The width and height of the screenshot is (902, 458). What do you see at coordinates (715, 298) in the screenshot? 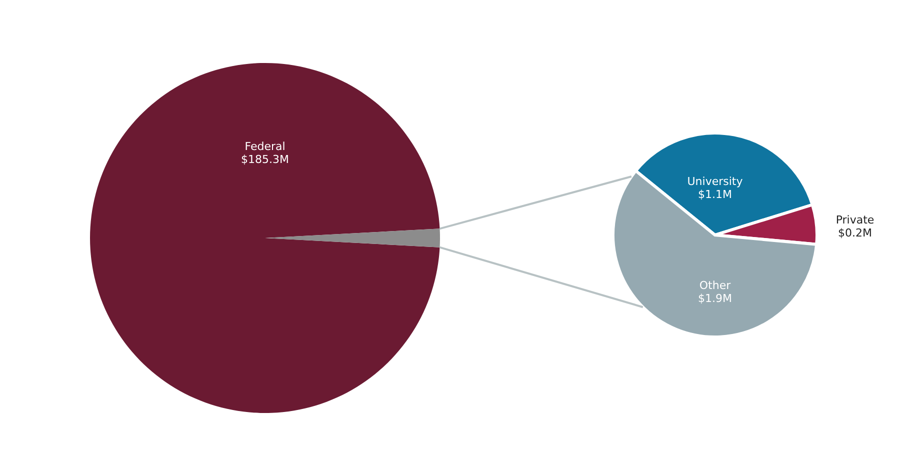
I see `data-label: $1.9M` at bounding box center [715, 298].